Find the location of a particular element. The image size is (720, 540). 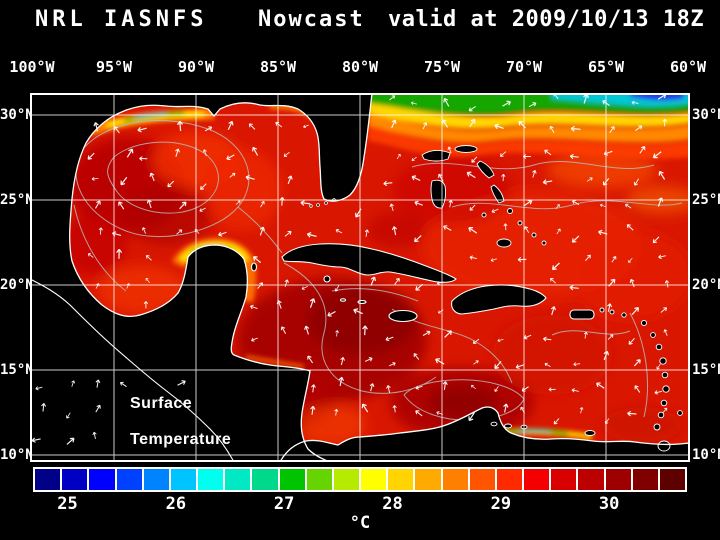

colorbar-tick-label: 26 is located at coordinates (176, 504).